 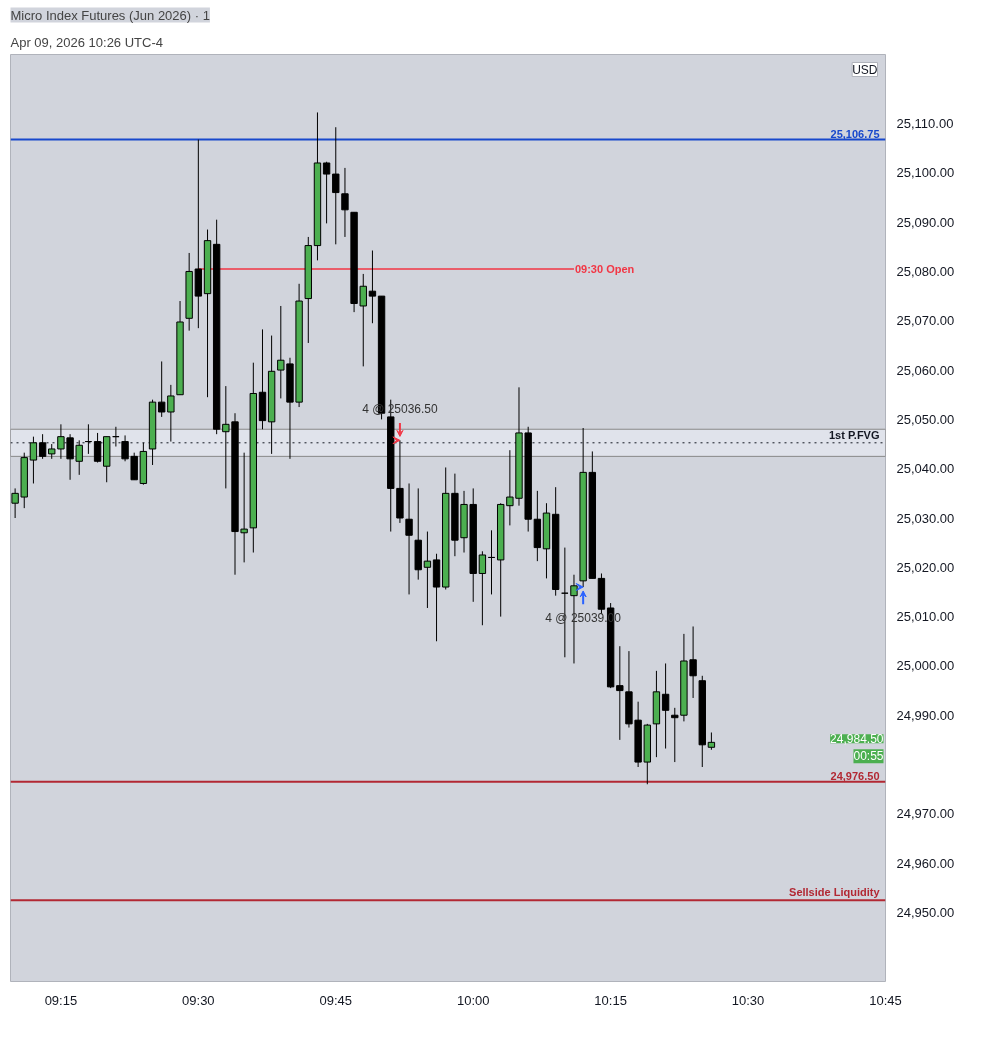 I want to click on ref-line-label: 25,106.75, so click(x=855, y=133).